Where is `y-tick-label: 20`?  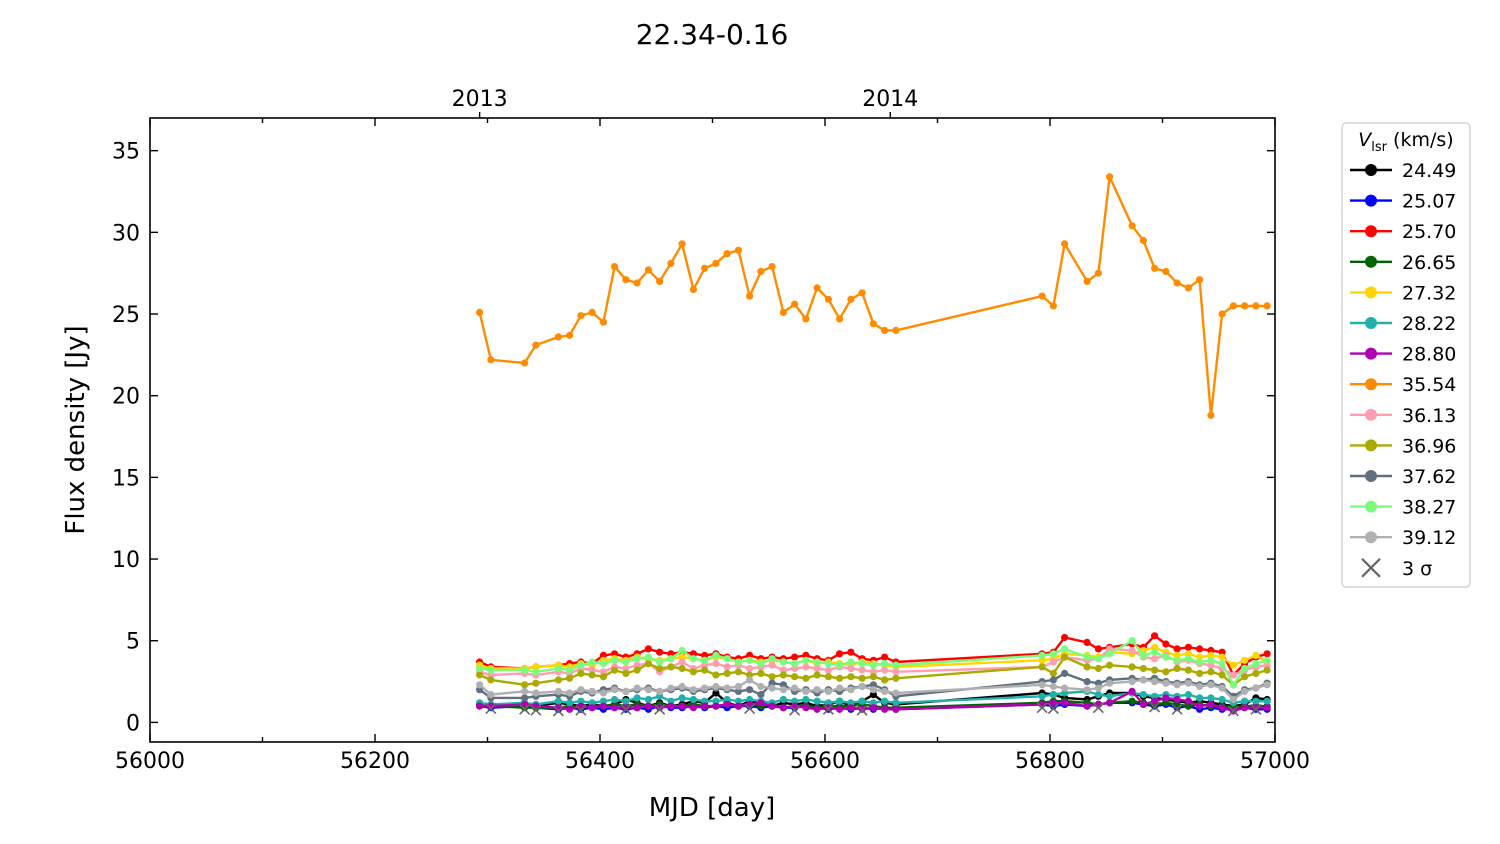 y-tick-label: 20 is located at coordinates (126, 397).